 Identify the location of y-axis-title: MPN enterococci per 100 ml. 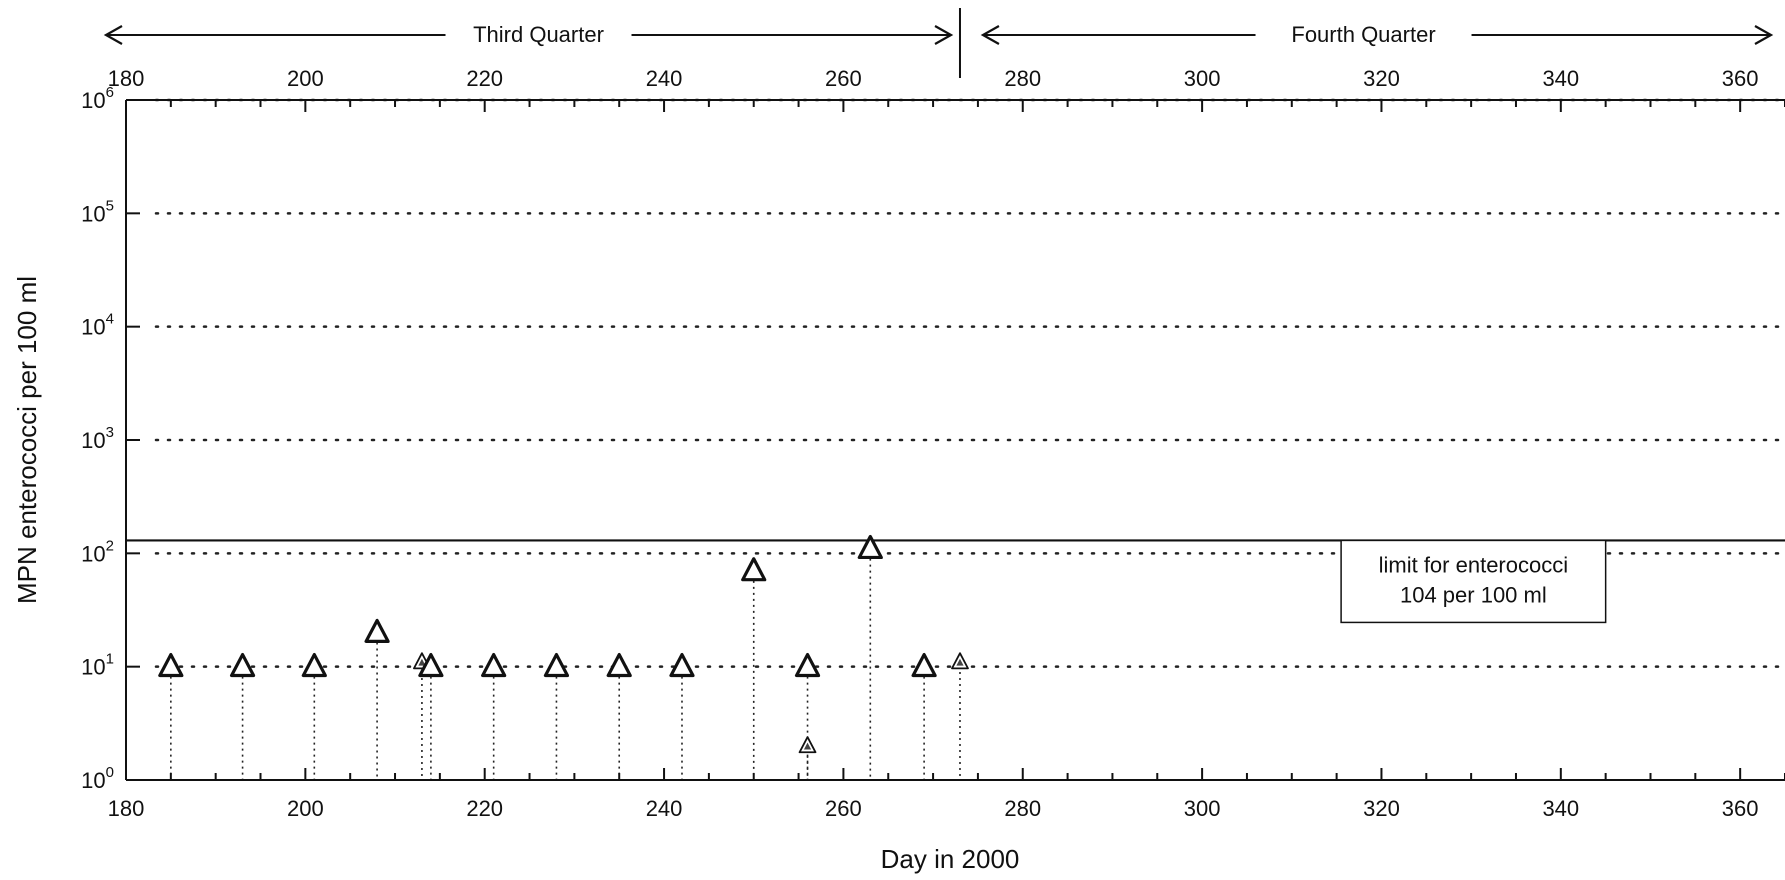
(27, 440).